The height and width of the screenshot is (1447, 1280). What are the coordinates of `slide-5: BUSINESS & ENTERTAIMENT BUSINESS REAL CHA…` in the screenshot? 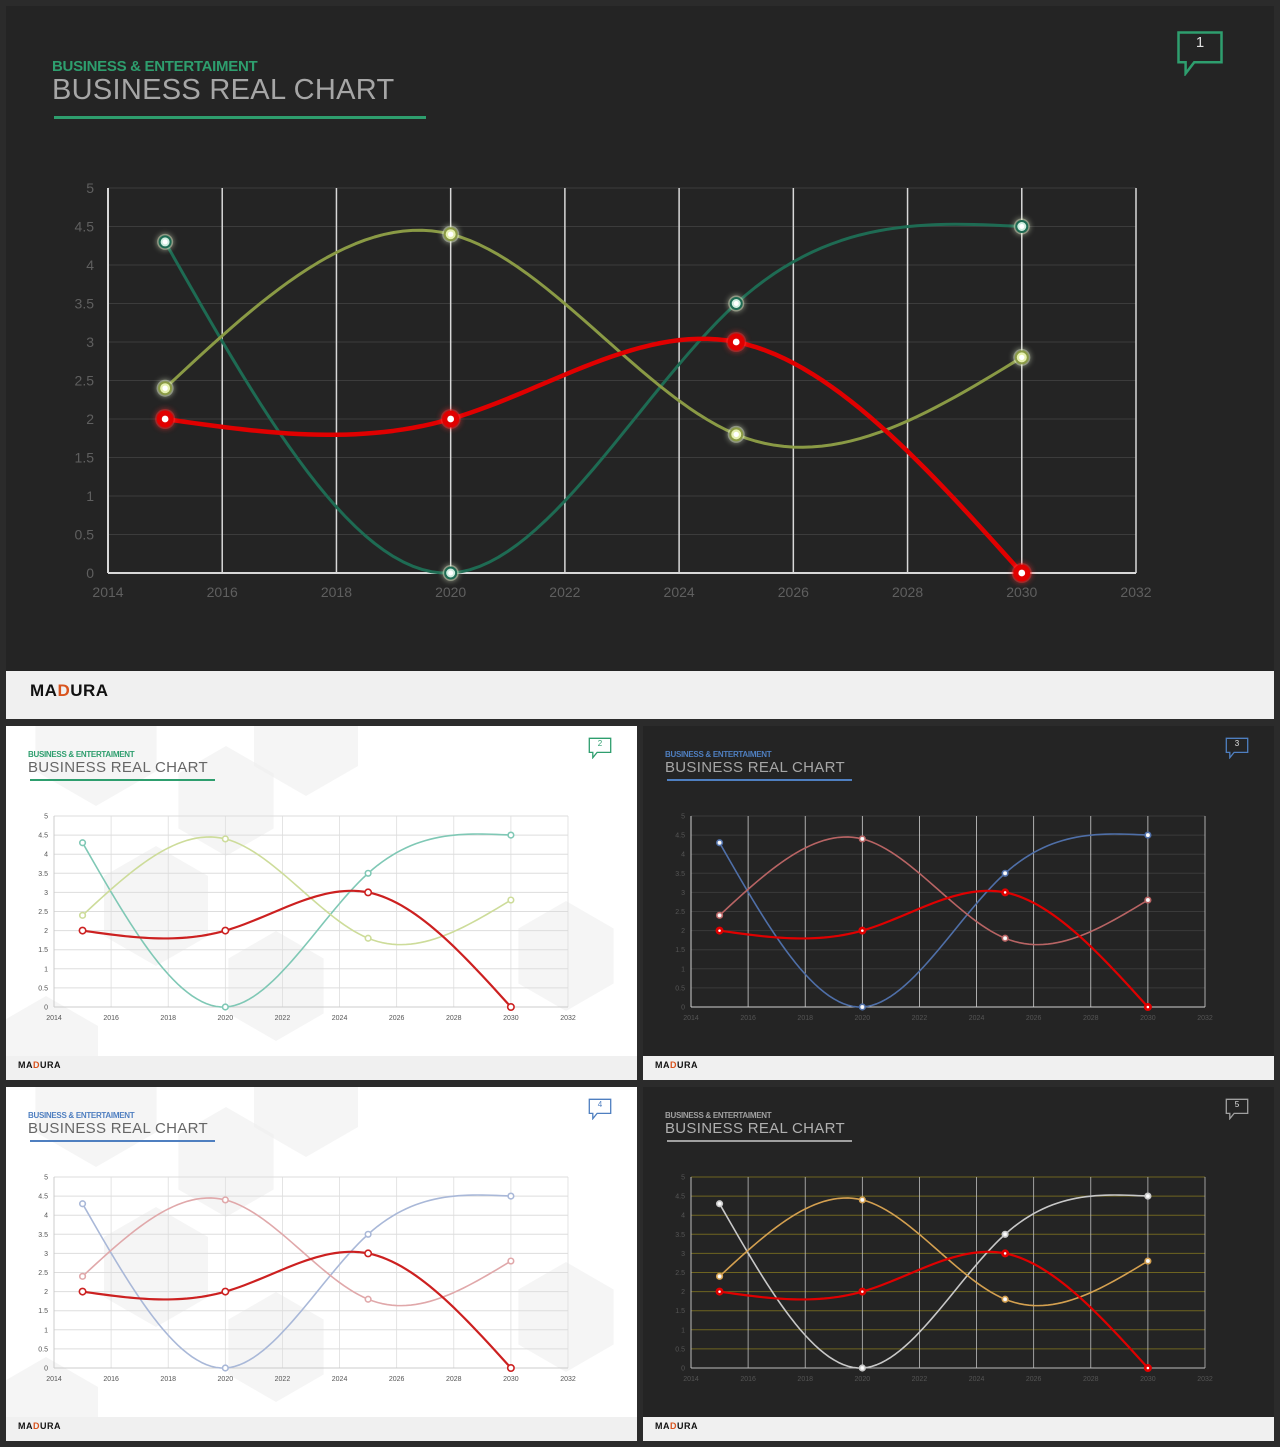 It's located at (958, 1264).